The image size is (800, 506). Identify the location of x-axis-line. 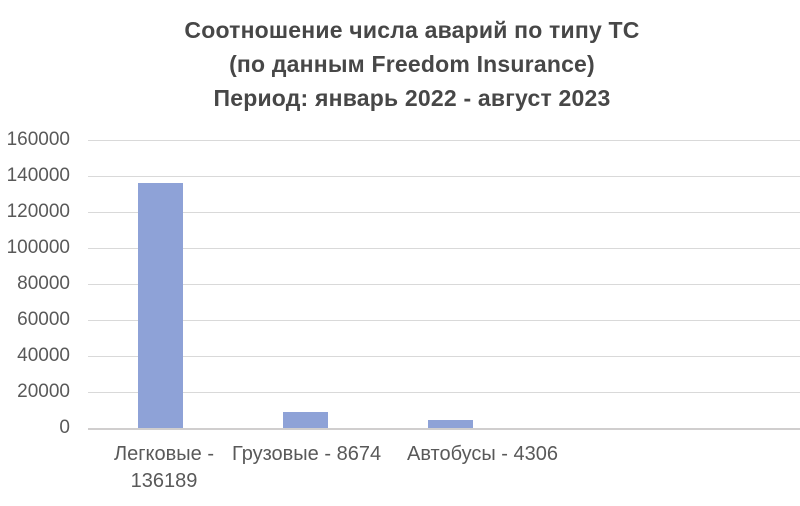
(444, 429).